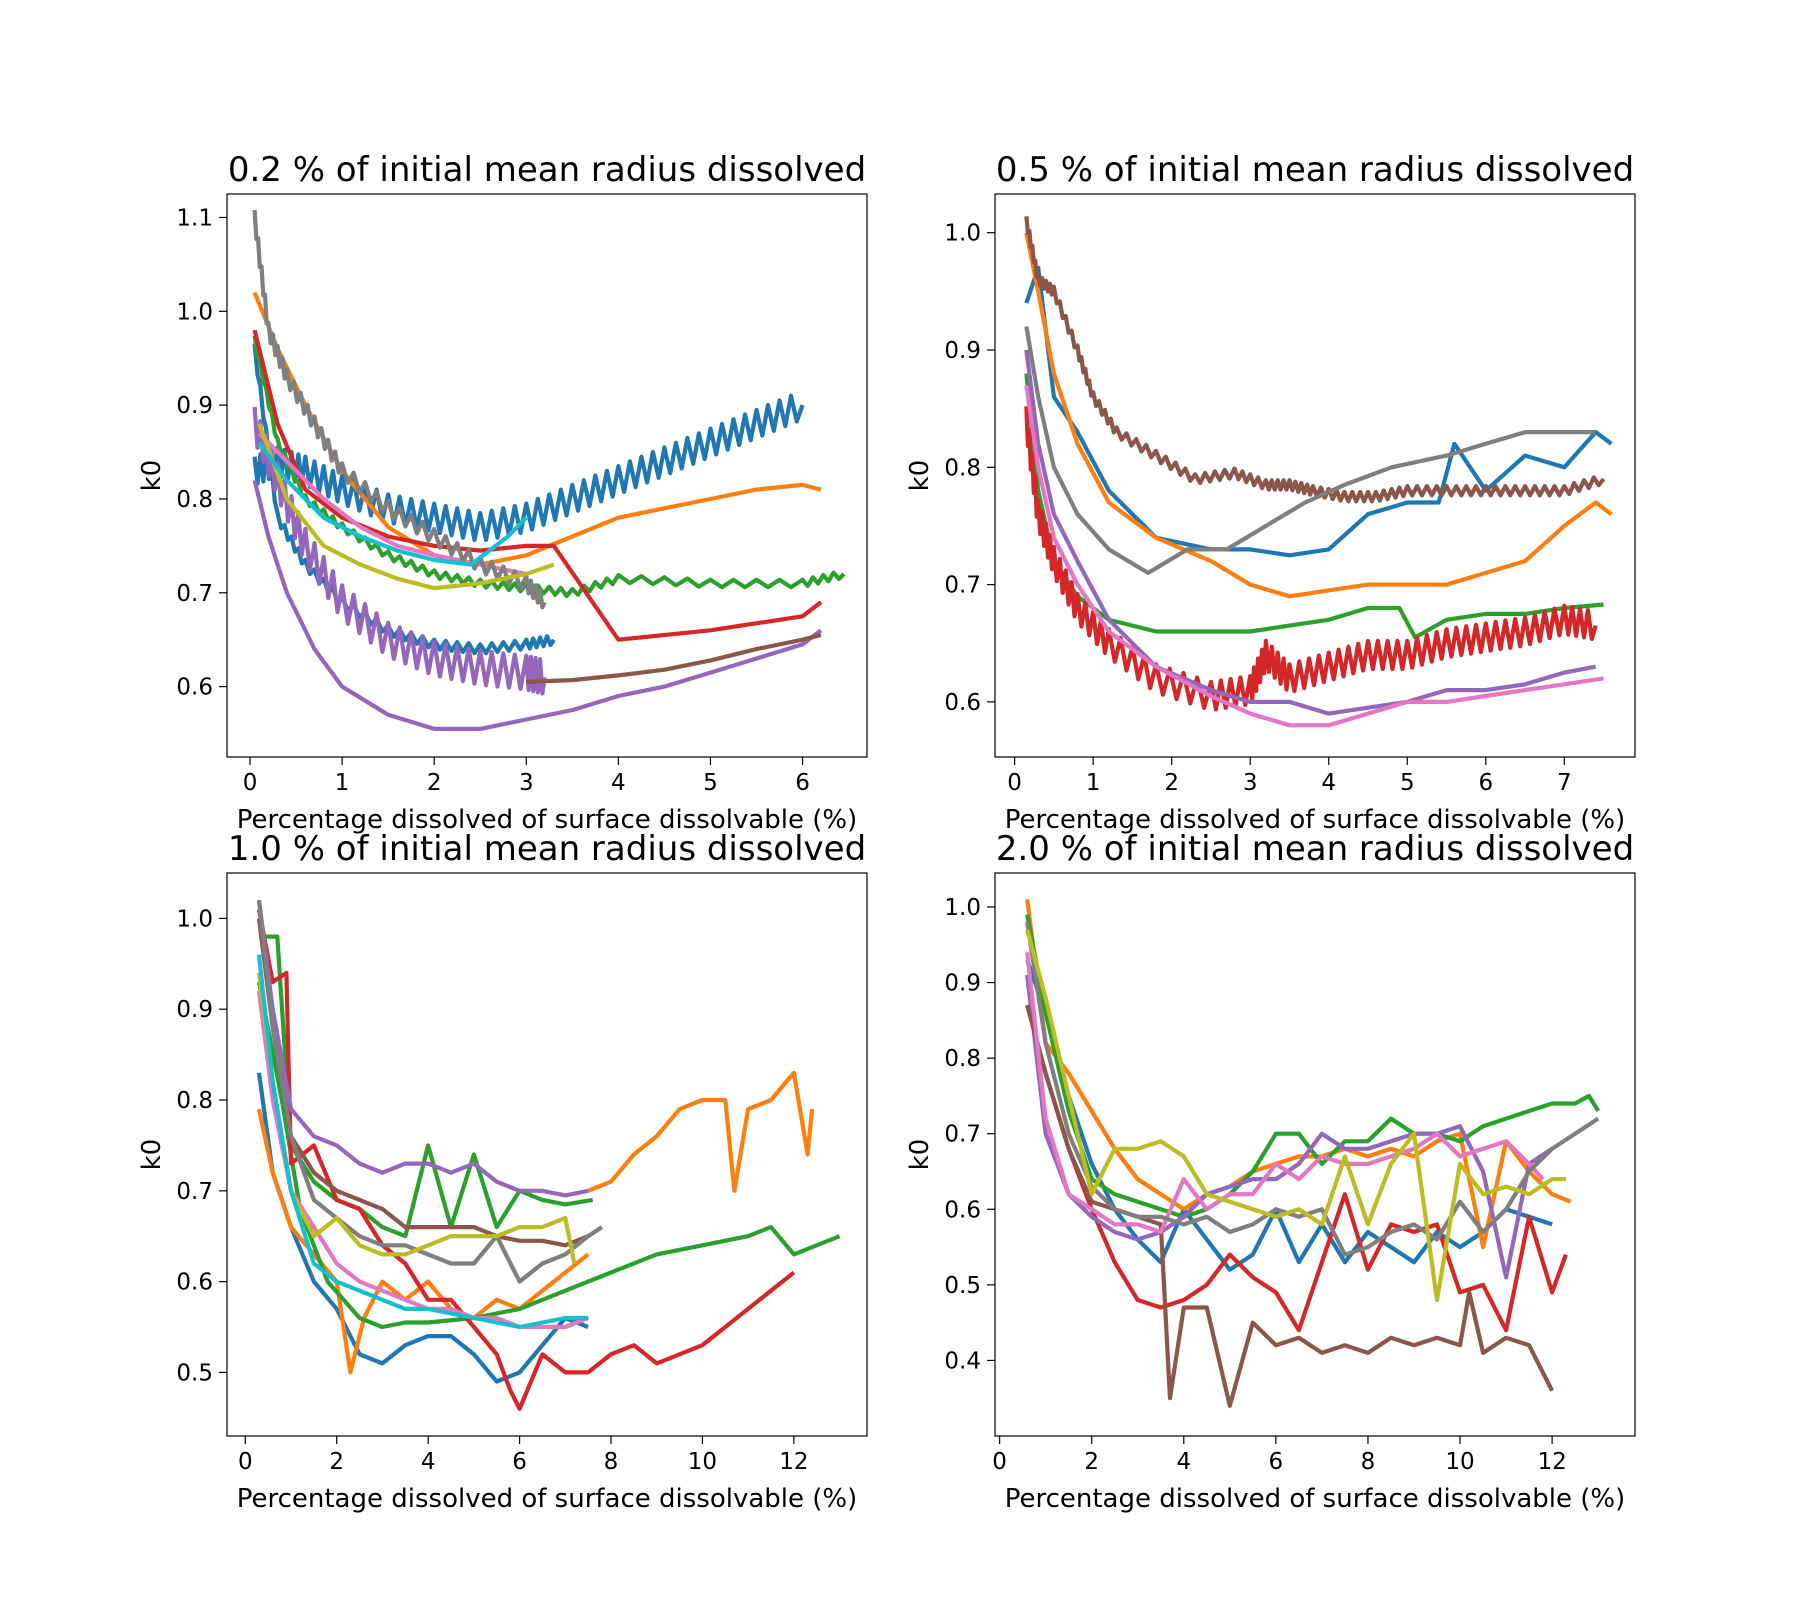 Image resolution: width=1800 pixels, height=1600 pixels. I want to click on y-tick-label: 0.4, so click(962, 1361).